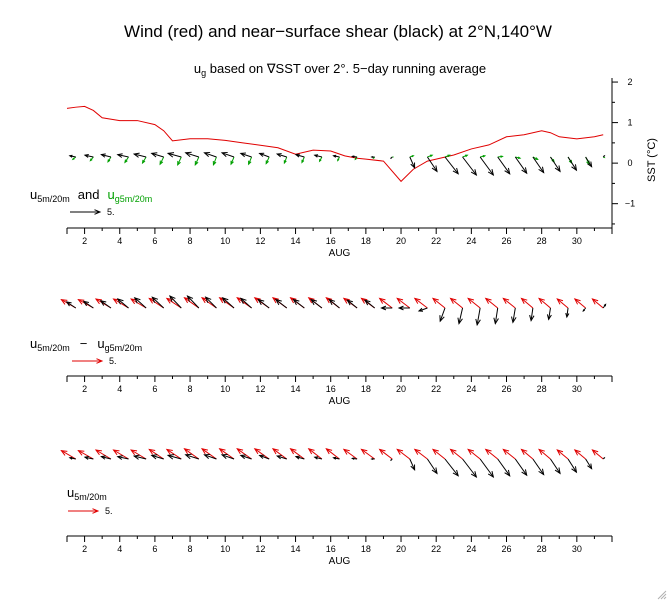 The width and height of the screenshot is (669, 602). I want to click on sst-anomaly-line, so click(335, 144).